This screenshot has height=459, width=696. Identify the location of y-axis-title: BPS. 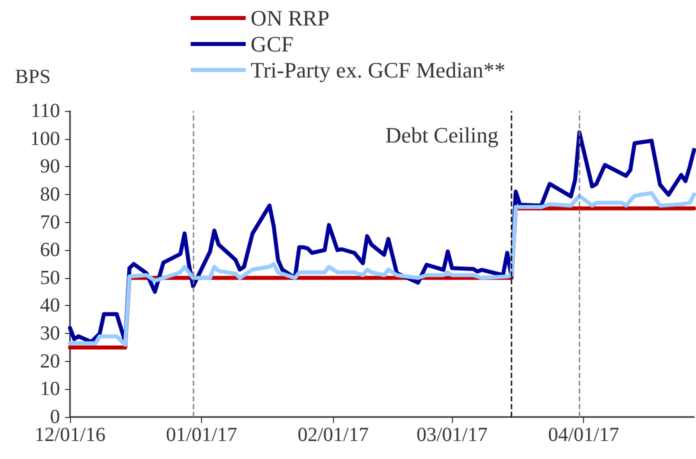
(33, 77).